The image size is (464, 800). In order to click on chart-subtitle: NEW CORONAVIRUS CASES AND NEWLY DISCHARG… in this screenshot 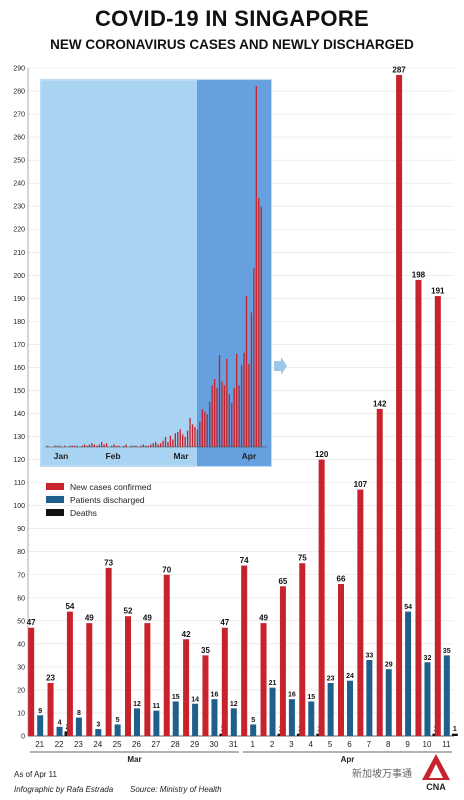, I will do `click(232, 44)`.